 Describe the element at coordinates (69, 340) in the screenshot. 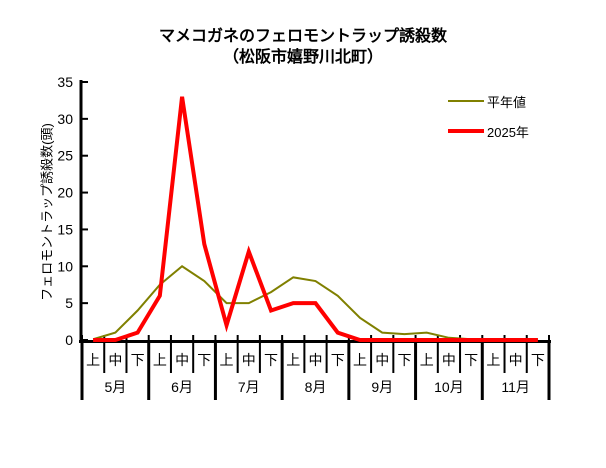

I see `y-tick-label: 0` at that location.